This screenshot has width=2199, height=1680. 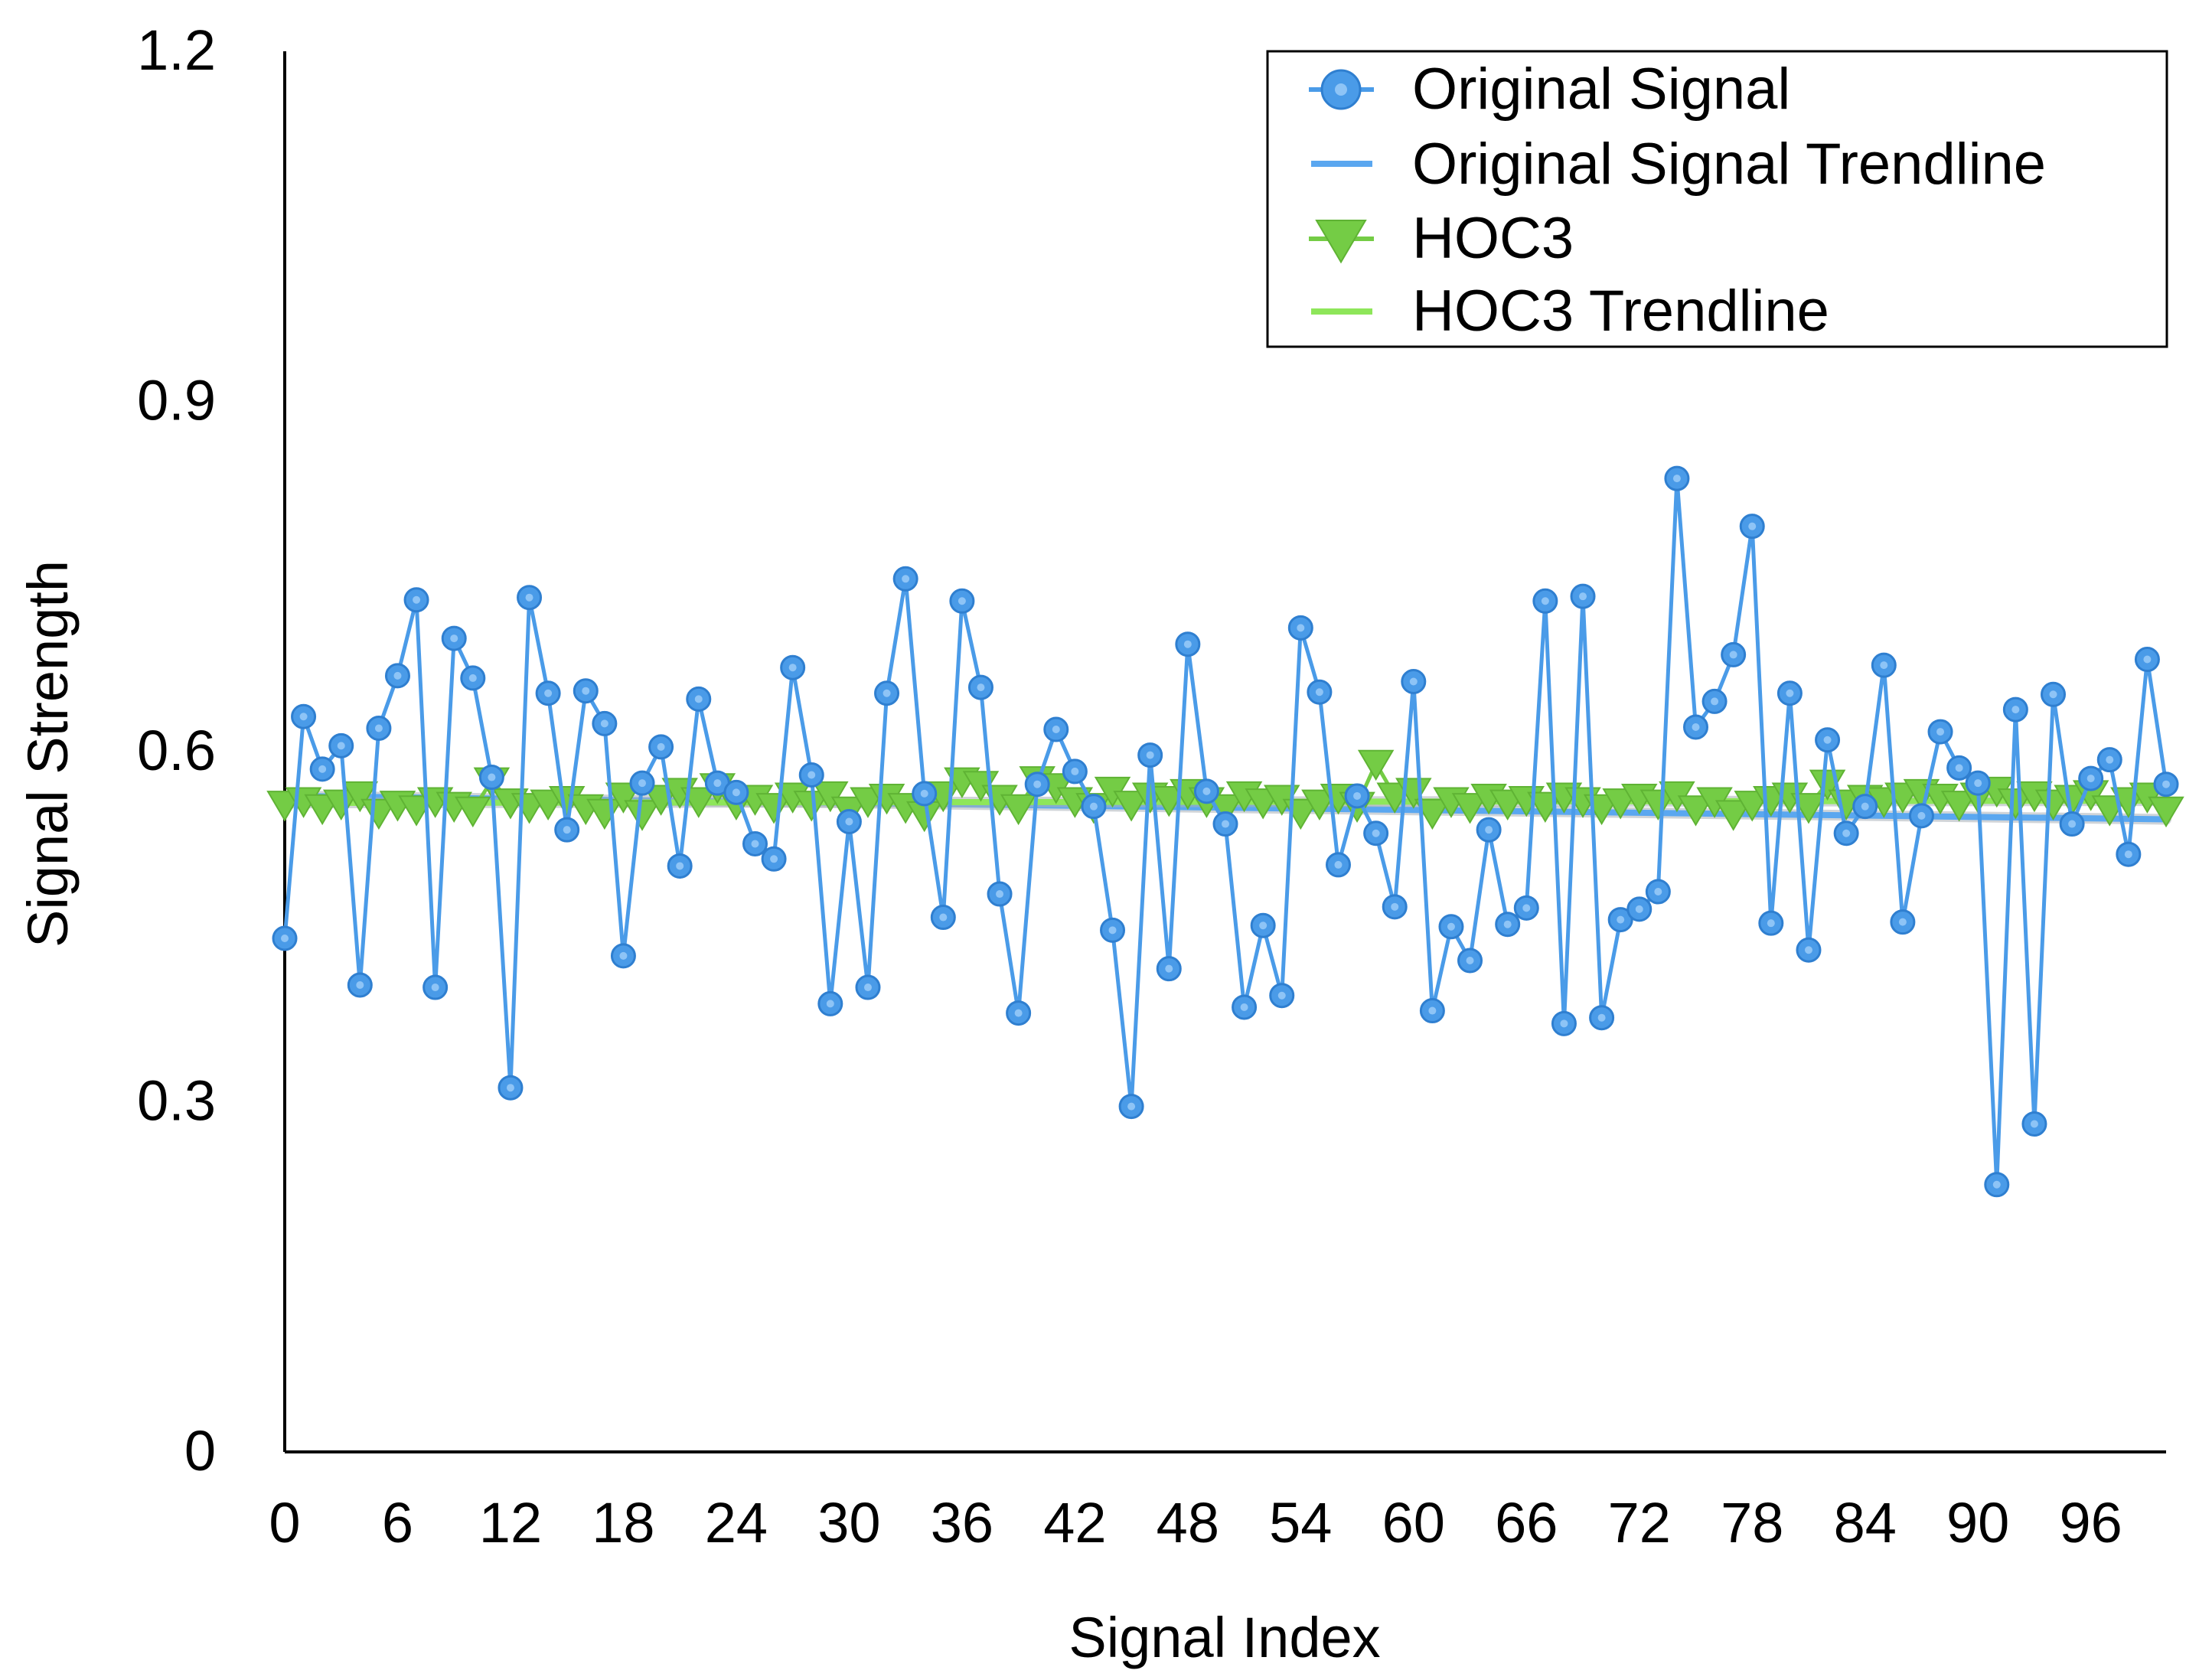 I want to click on y-tick-label-3: 0.9, so click(x=176, y=400).